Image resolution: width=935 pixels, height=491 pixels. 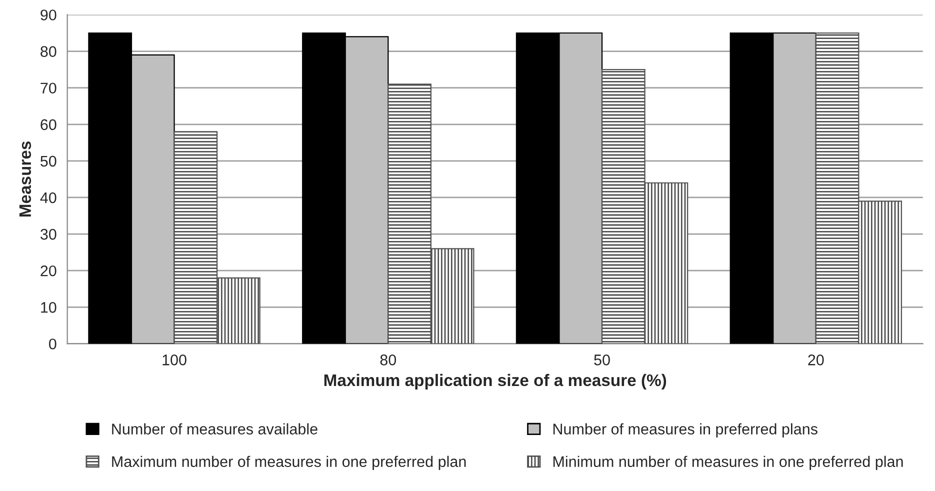 What do you see at coordinates (816, 360) in the screenshot?
I see `x-tick-label: 20` at bounding box center [816, 360].